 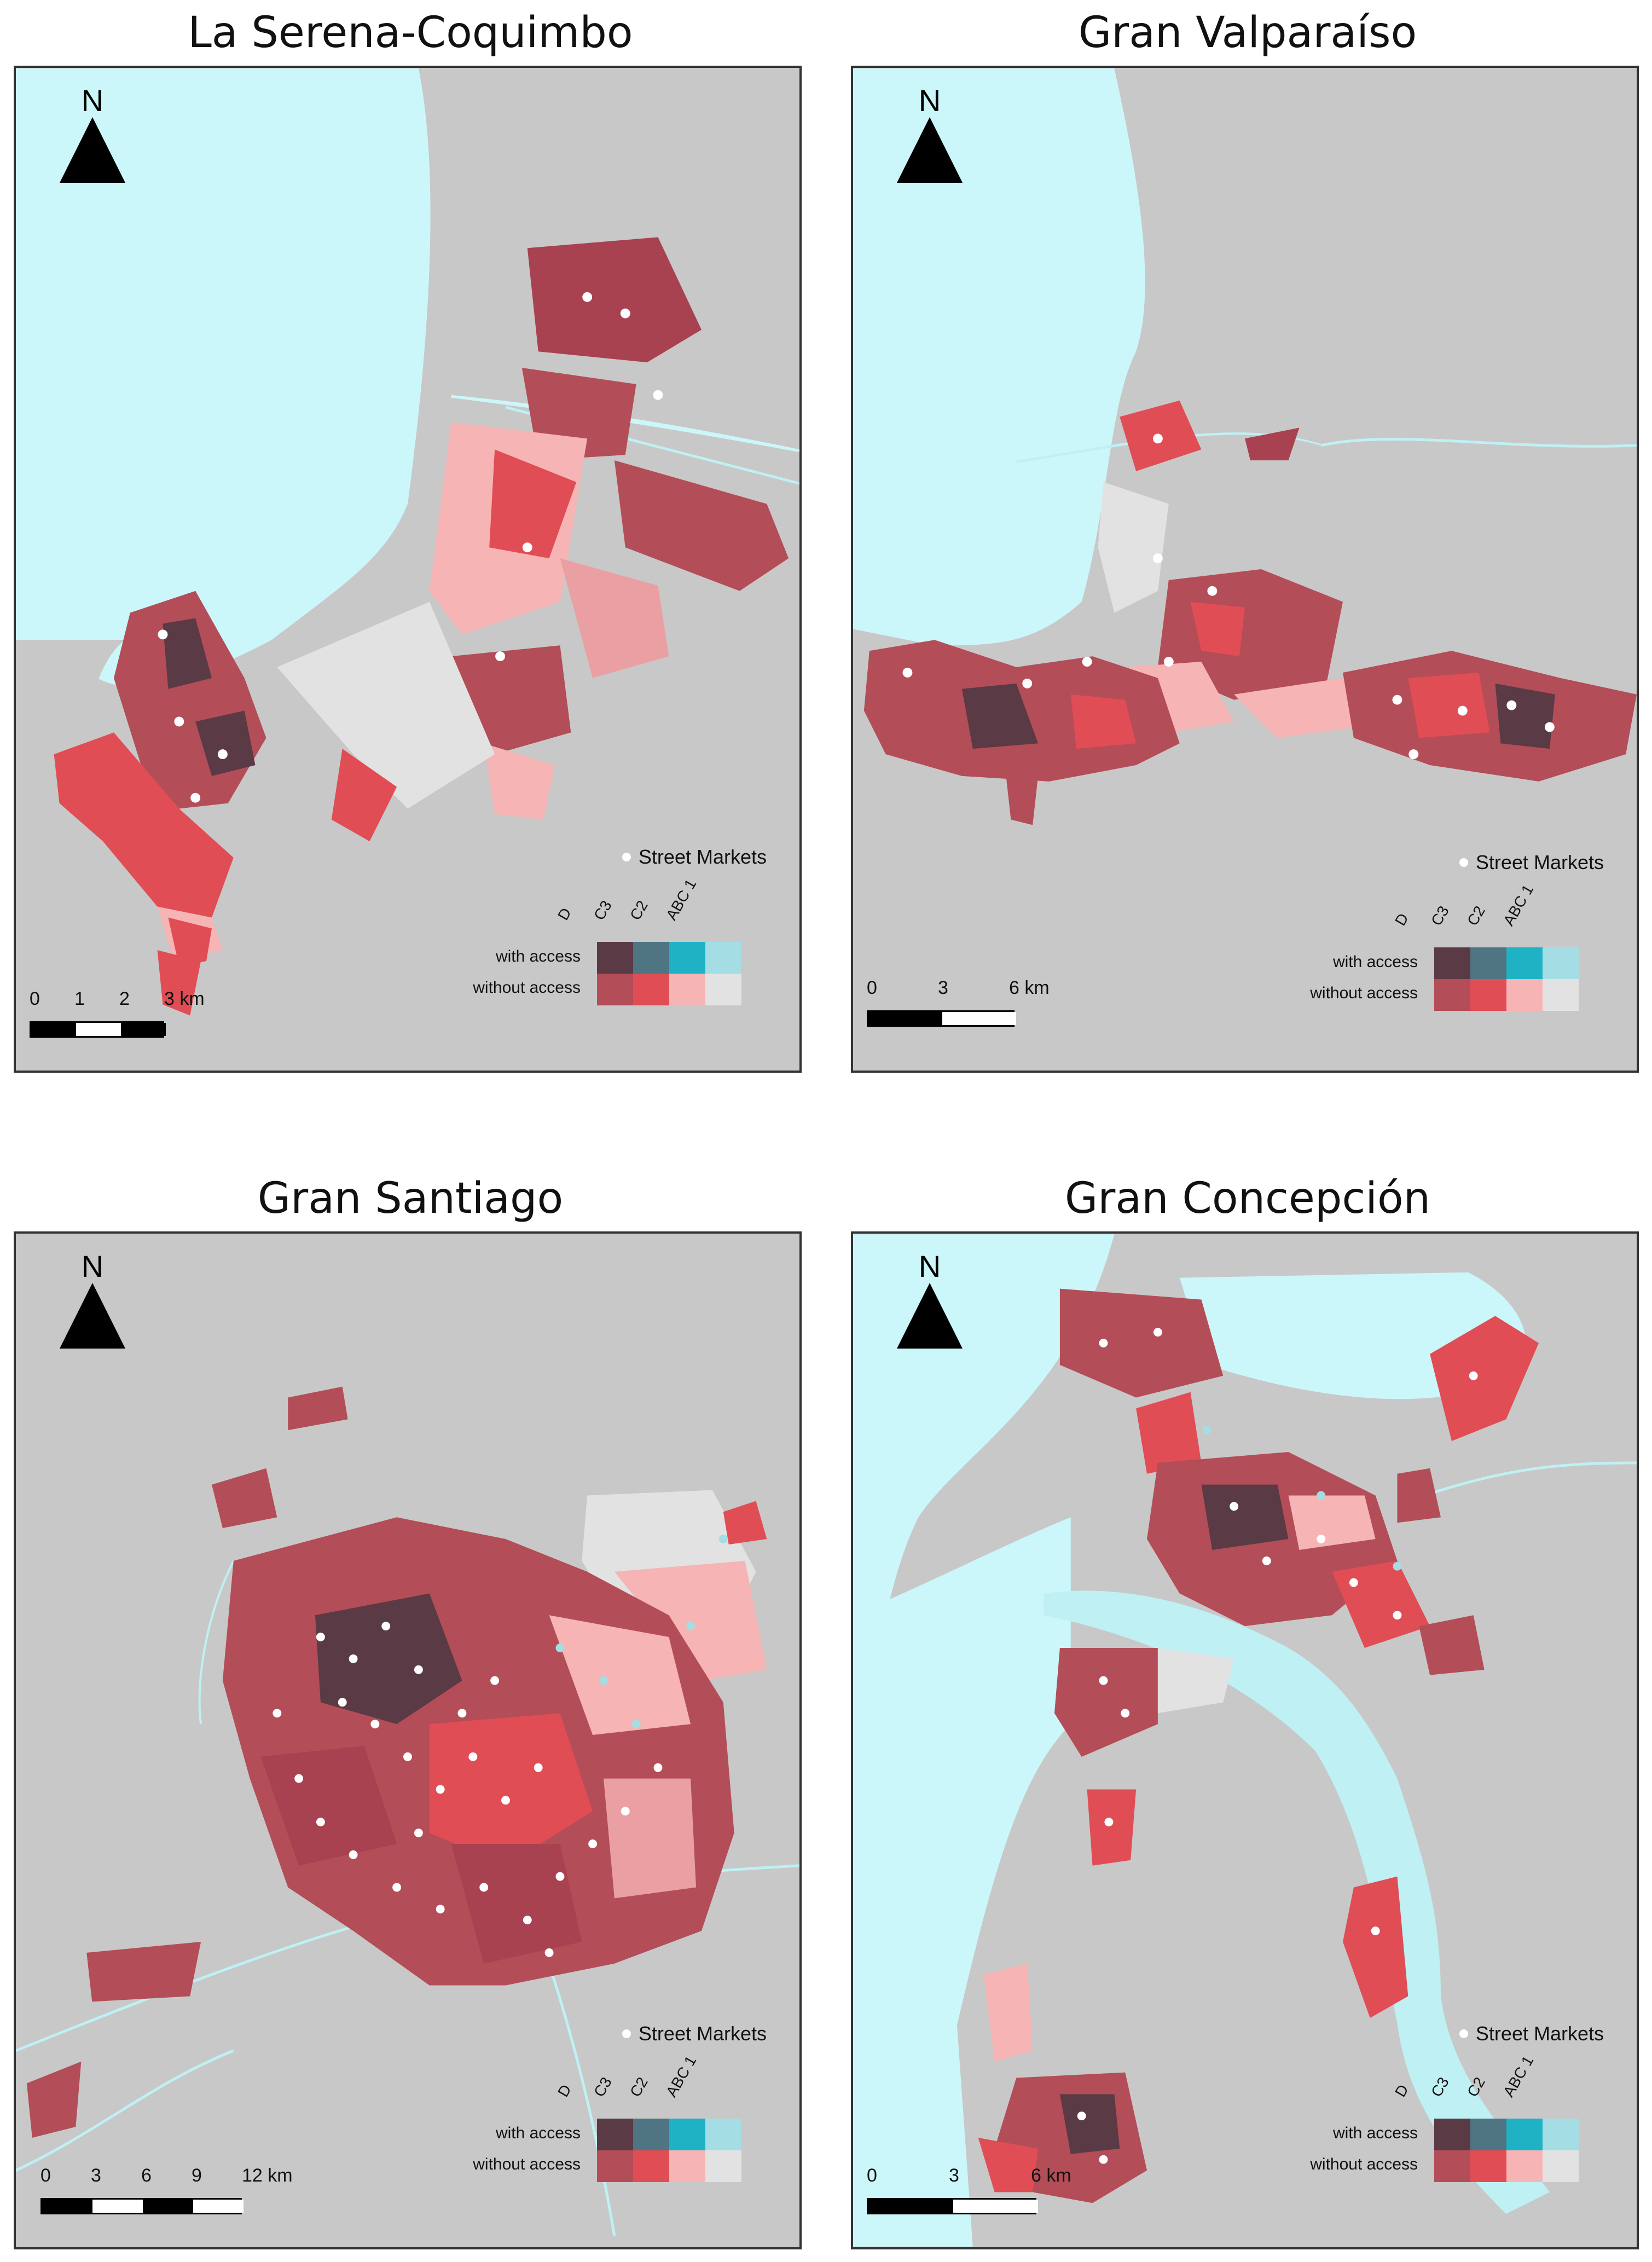 I want to click on map-title: Gran Valparaíso, so click(x=1247, y=32).